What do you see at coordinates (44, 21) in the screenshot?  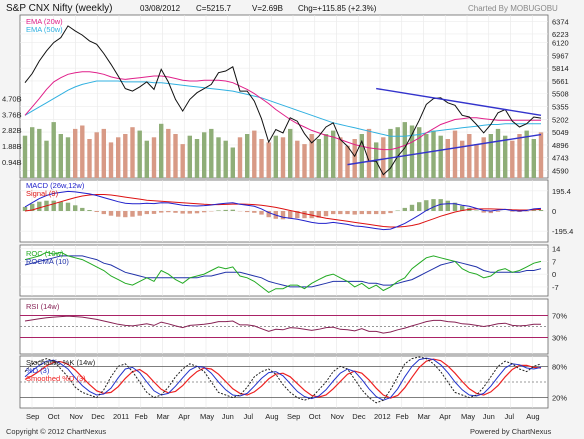 I see `legend-ema20: EMA (20w)` at bounding box center [44, 21].